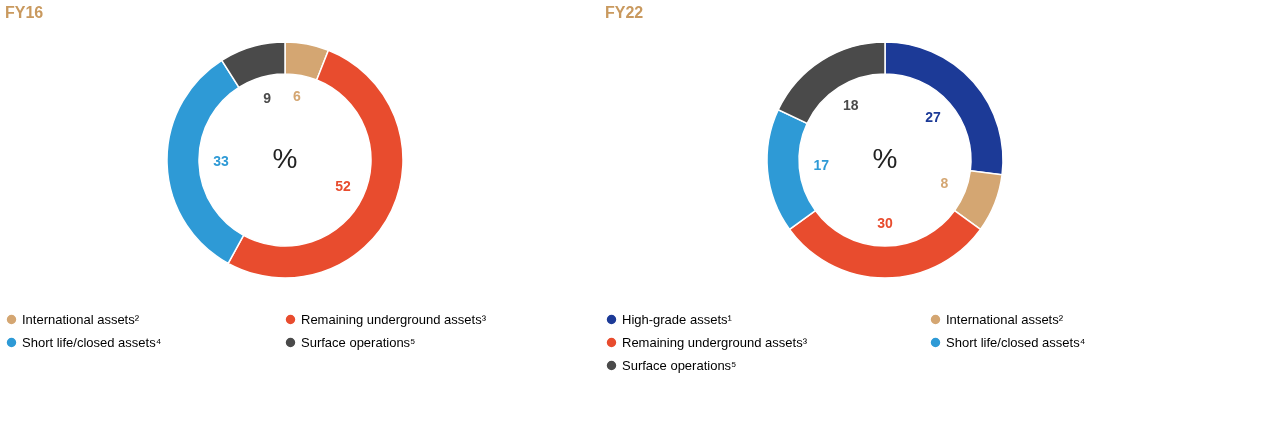 This screenshot has width=1266, height=444. Describe the element at coordinates (343, 186) in the screenshot. I see `data-label: 52` at that location.